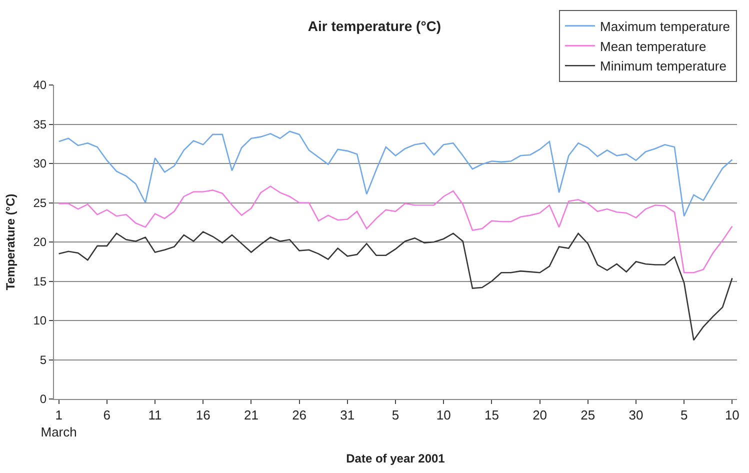 This screenshot has width=749, height=473. What do you see at coordinates (299, 415) in the screenshot?
I see `x-tick-label: 26` at bounding box center [299, 415].